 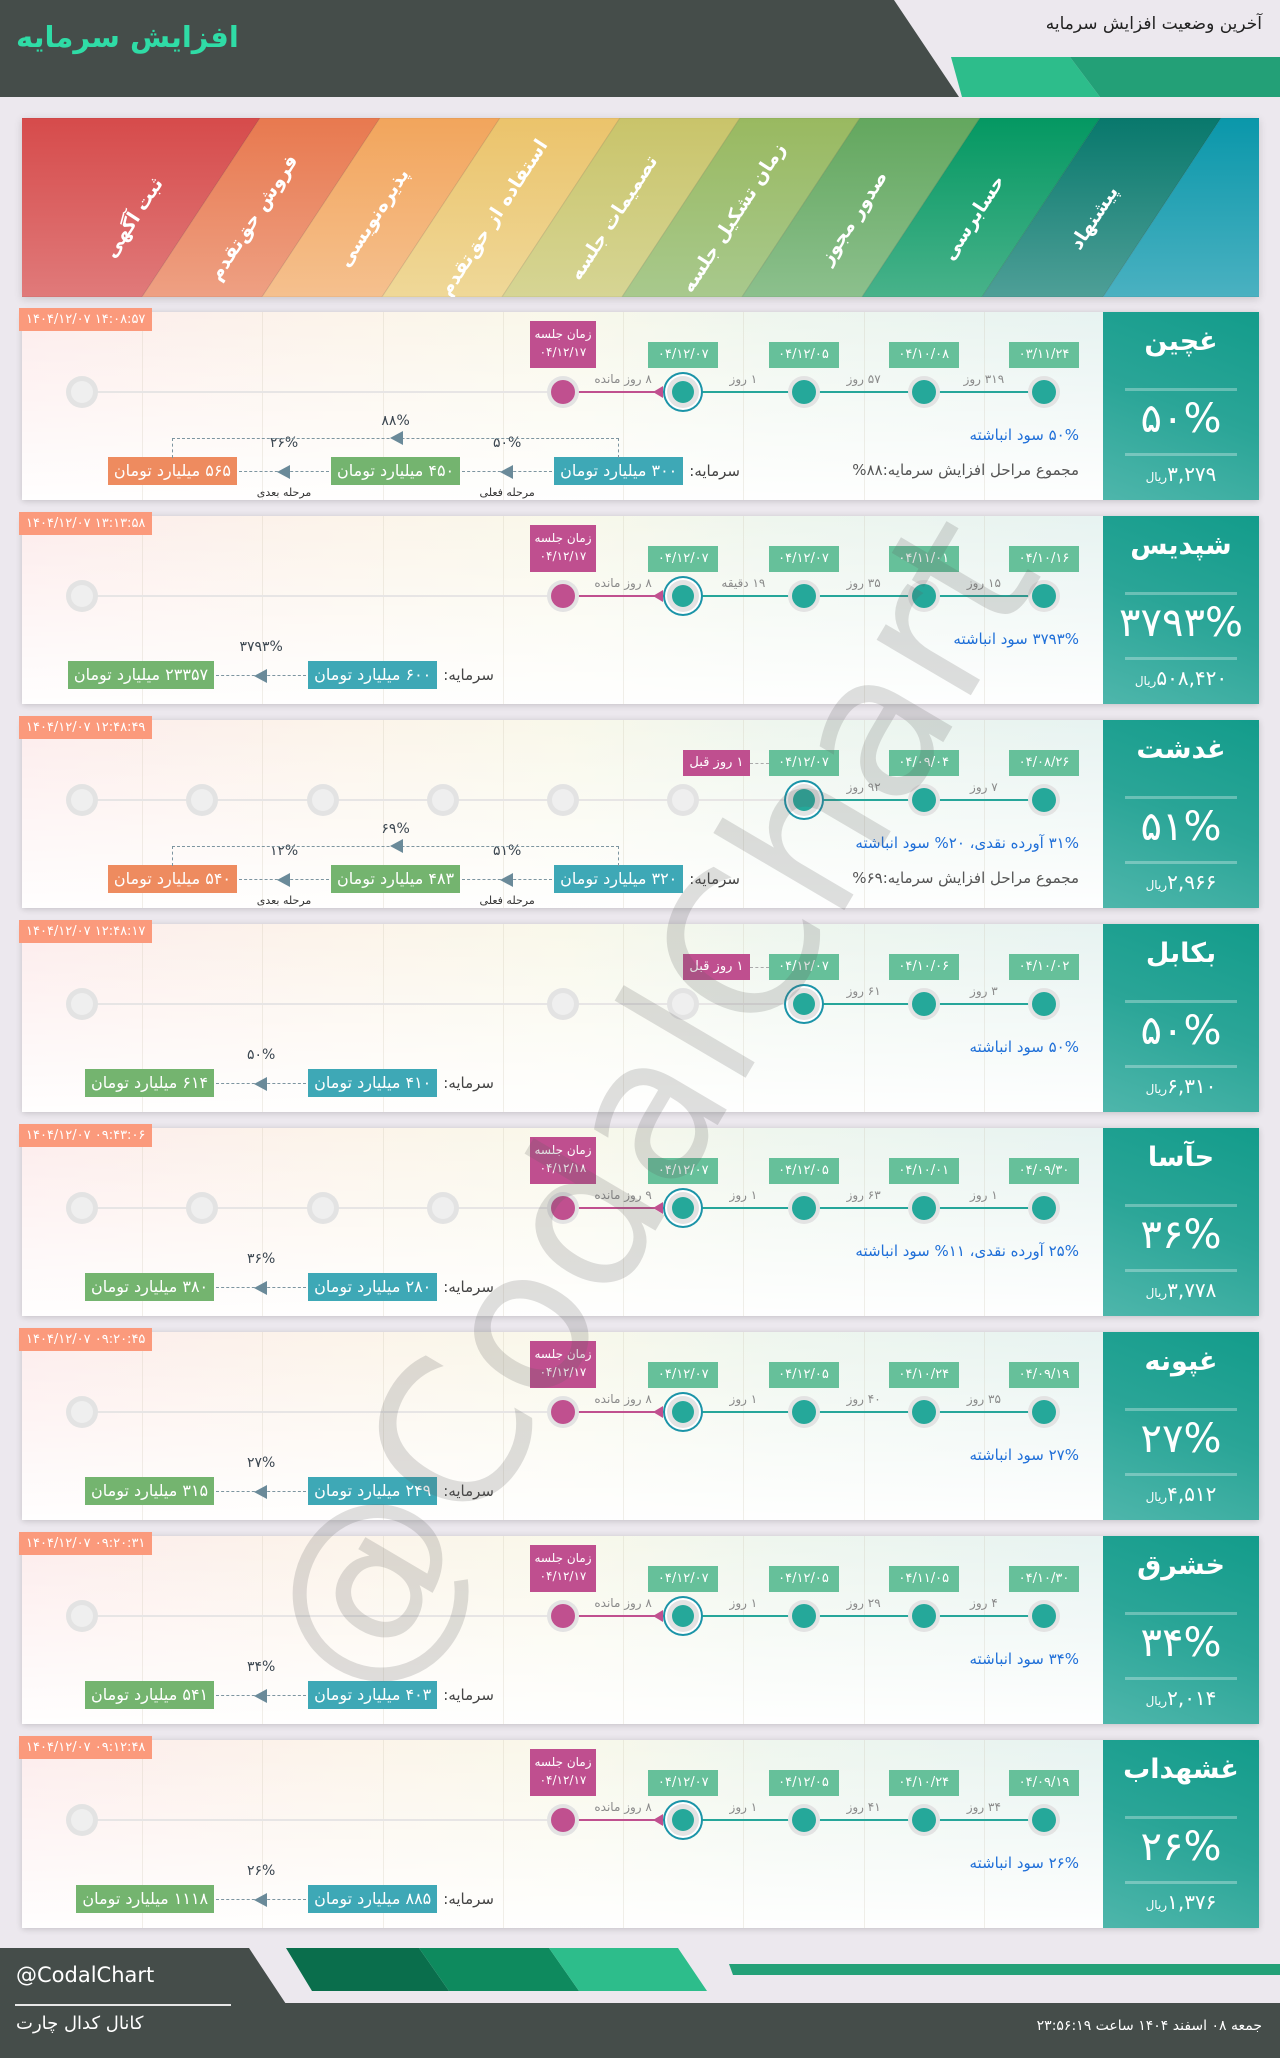 I want to click on capital-step-arrow: ۲۶%, so click(x=261, y=1888).